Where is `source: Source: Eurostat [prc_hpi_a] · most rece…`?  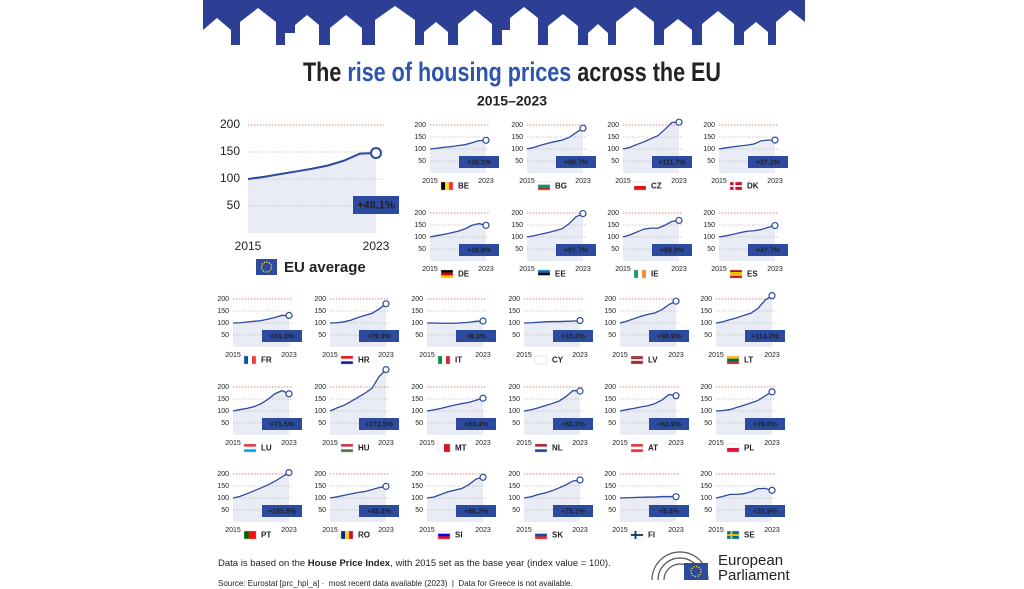 source: Source: Eurostat [prc_hpi_a] · most rece… is located at coordinates (395, 583).